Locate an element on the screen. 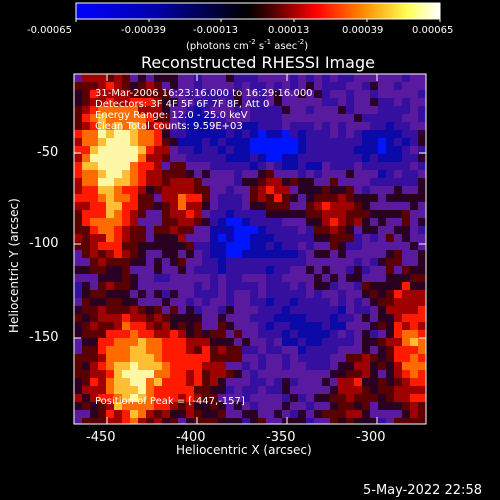 This screenshot has height=500, width=500. colorbar-ticks is located at coordinates (258, 20).